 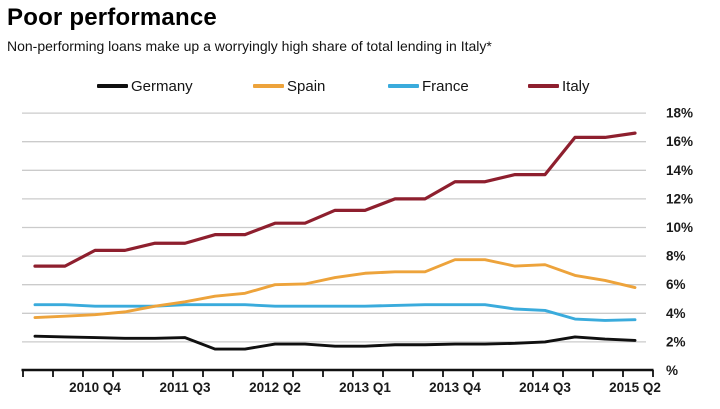 I want to click on legend-item-france: France, so click(x=428, y=86).